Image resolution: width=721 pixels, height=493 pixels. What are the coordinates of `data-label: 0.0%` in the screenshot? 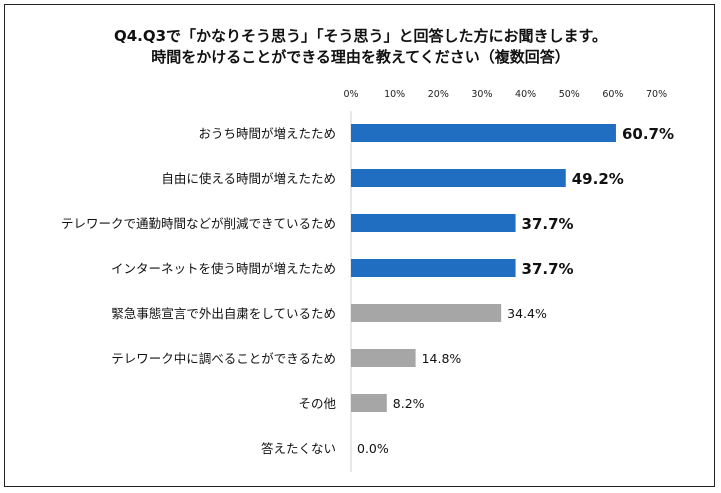 It's located at (373, 448).